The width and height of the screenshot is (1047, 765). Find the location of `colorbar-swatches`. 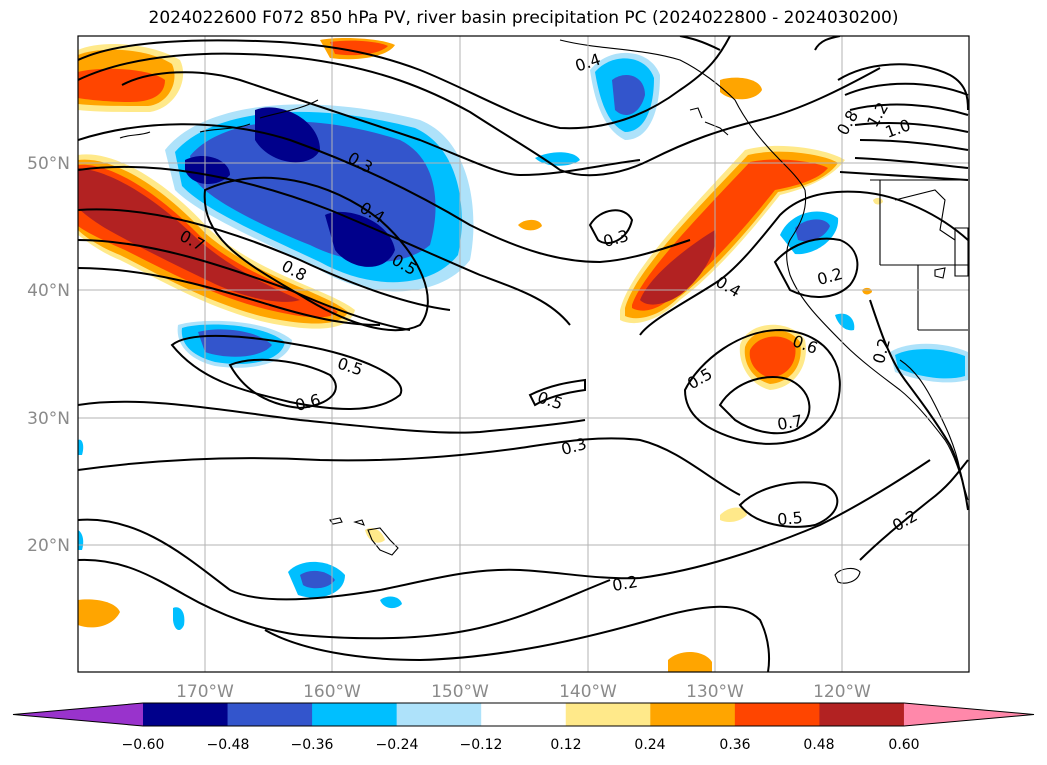

colorbar-swatches is located at coordinates (523, 714).